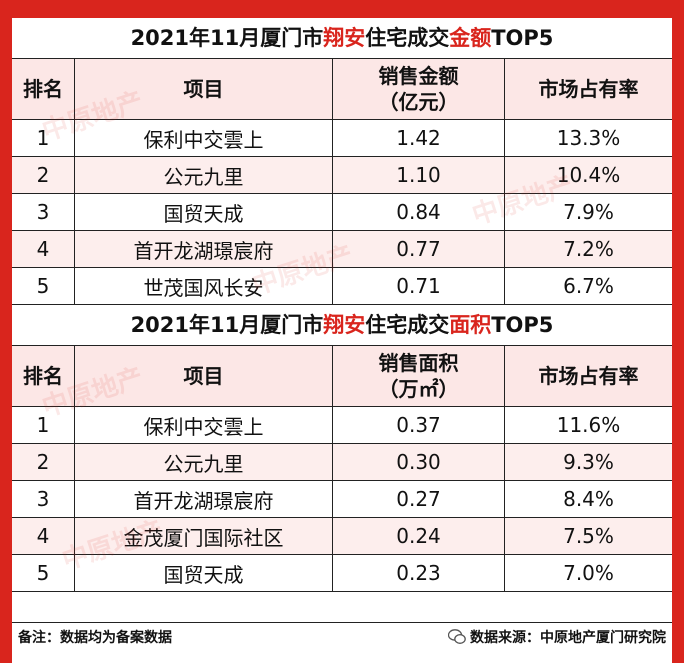 The width and height of the screenshot is (684, 663). Describe the element at coordinates (342, 9) in the screenshot. I see `top-red-border` at that location.